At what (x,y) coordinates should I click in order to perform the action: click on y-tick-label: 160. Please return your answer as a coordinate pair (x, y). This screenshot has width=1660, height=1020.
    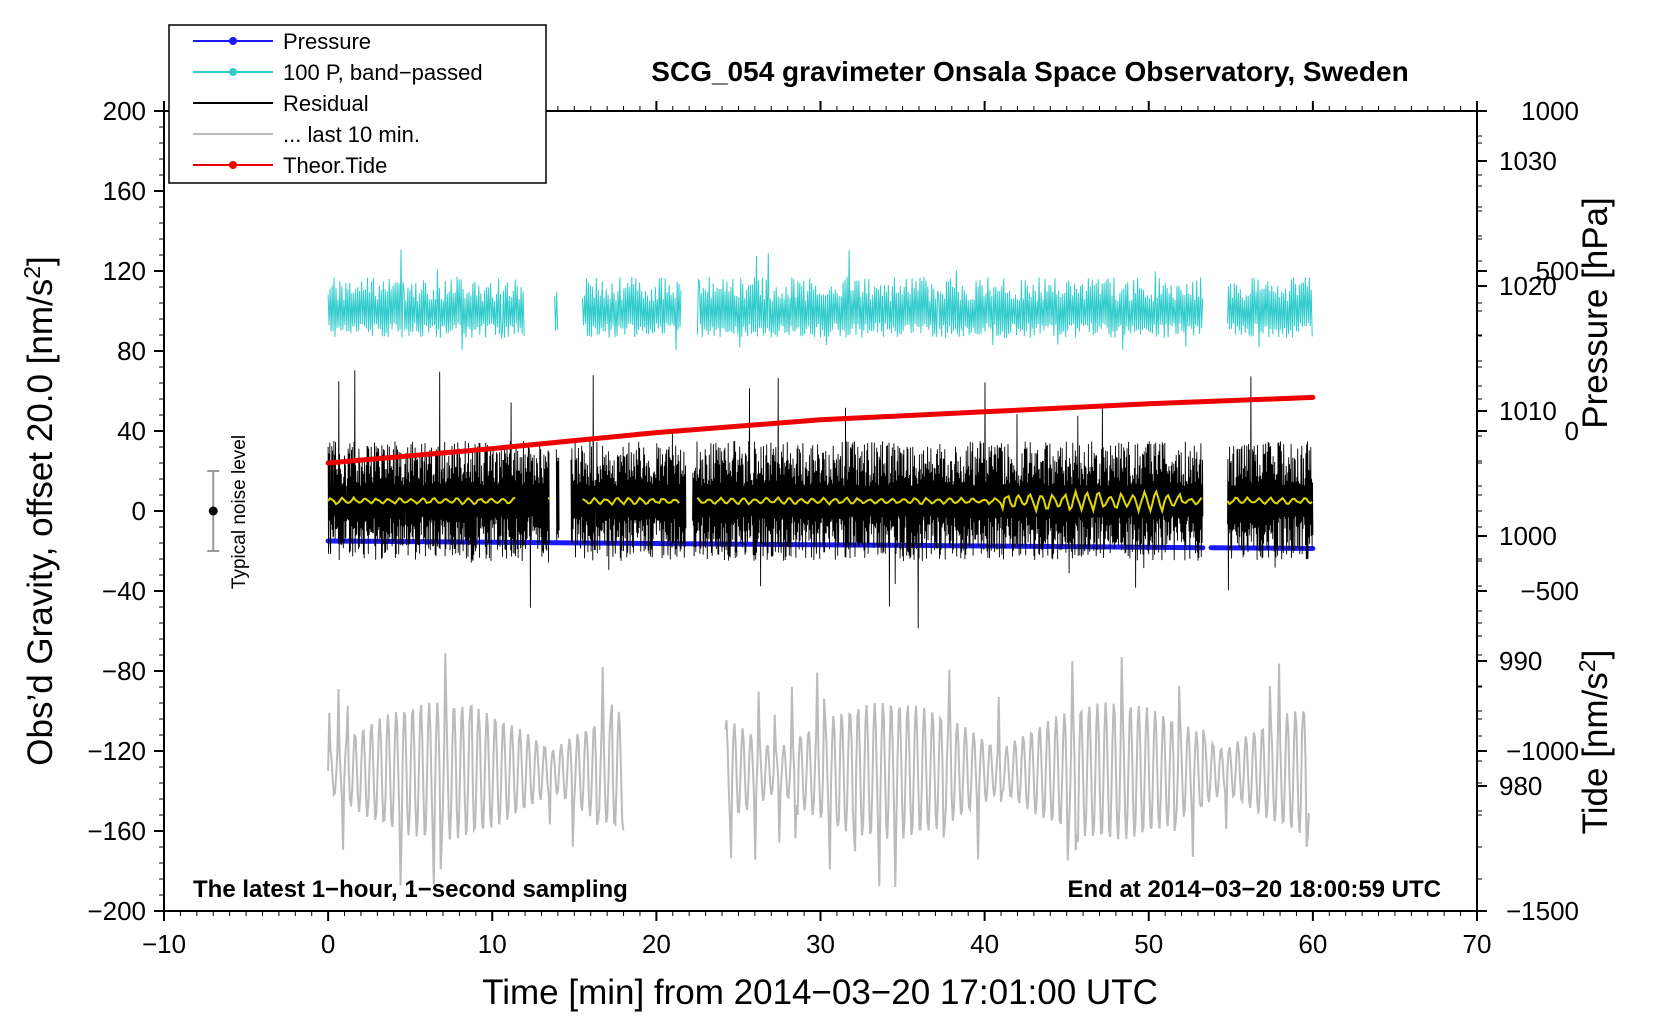
    Looking at the image, I should click on (124, 191).